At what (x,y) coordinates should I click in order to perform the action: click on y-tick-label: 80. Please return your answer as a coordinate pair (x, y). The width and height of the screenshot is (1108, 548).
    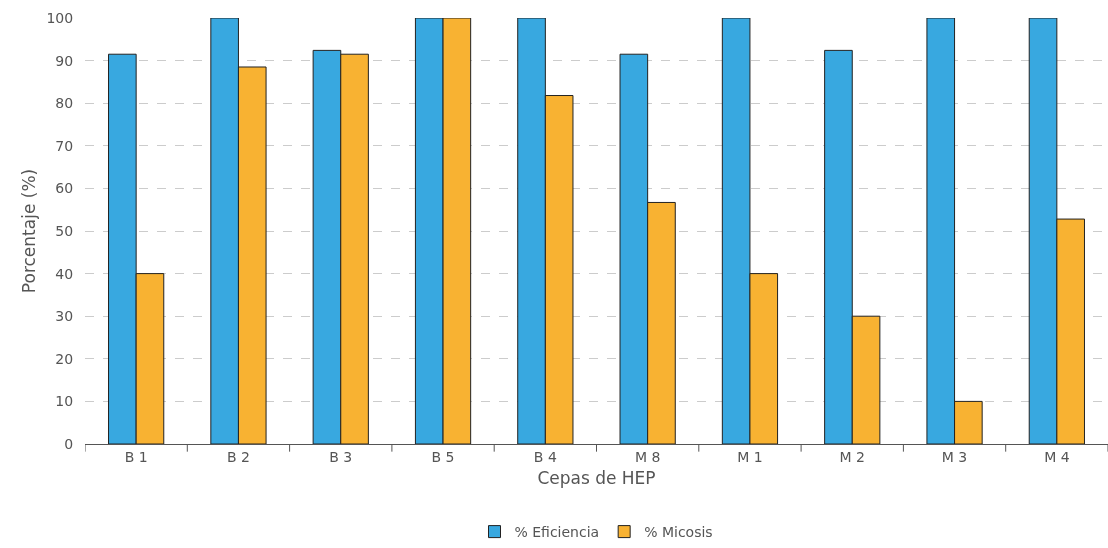
    Looking at the image, I should click on (64, 103).